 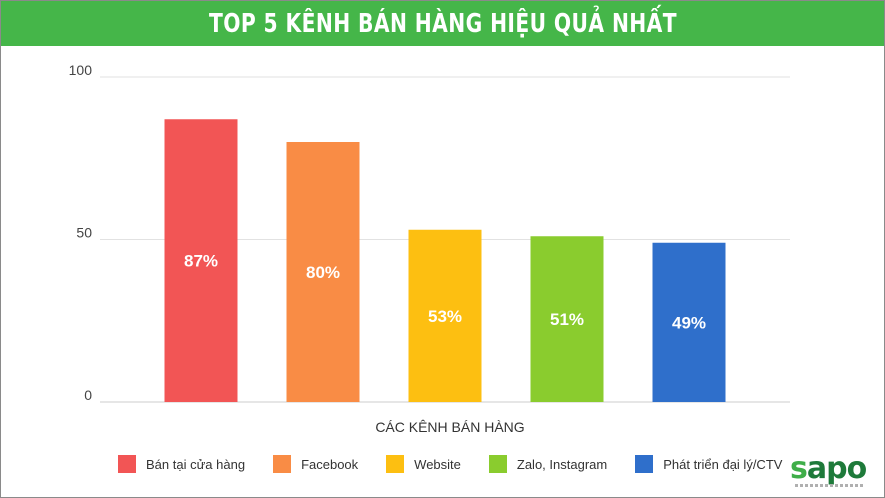 I want to click on legend-label: Phát triển đại lý/CTV, so click(x=723, y=464).